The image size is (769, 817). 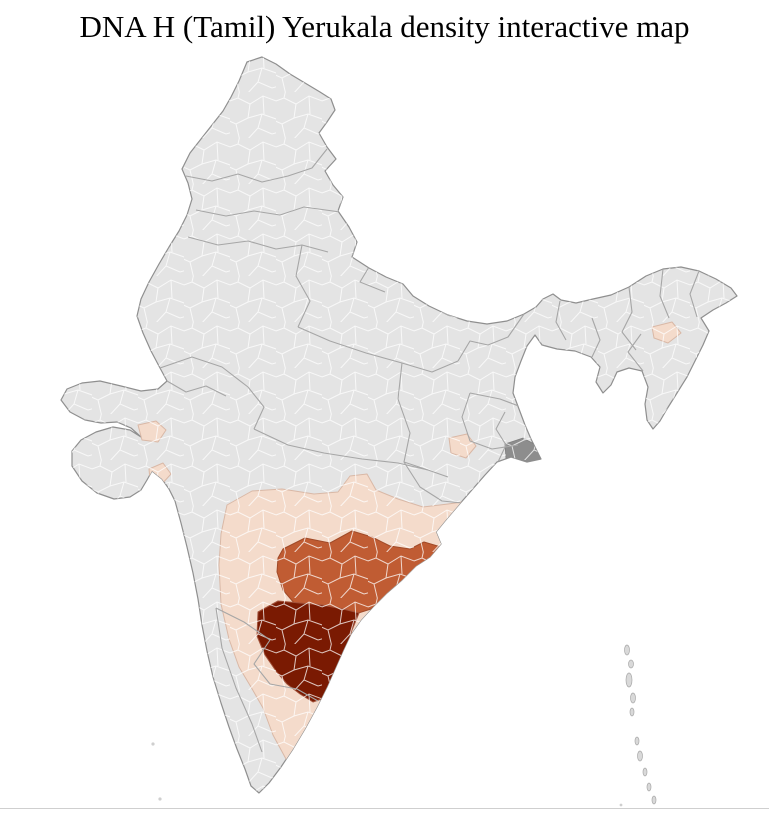 I want to click on andaman-nicobar-islands, so click(x=640, y=724).